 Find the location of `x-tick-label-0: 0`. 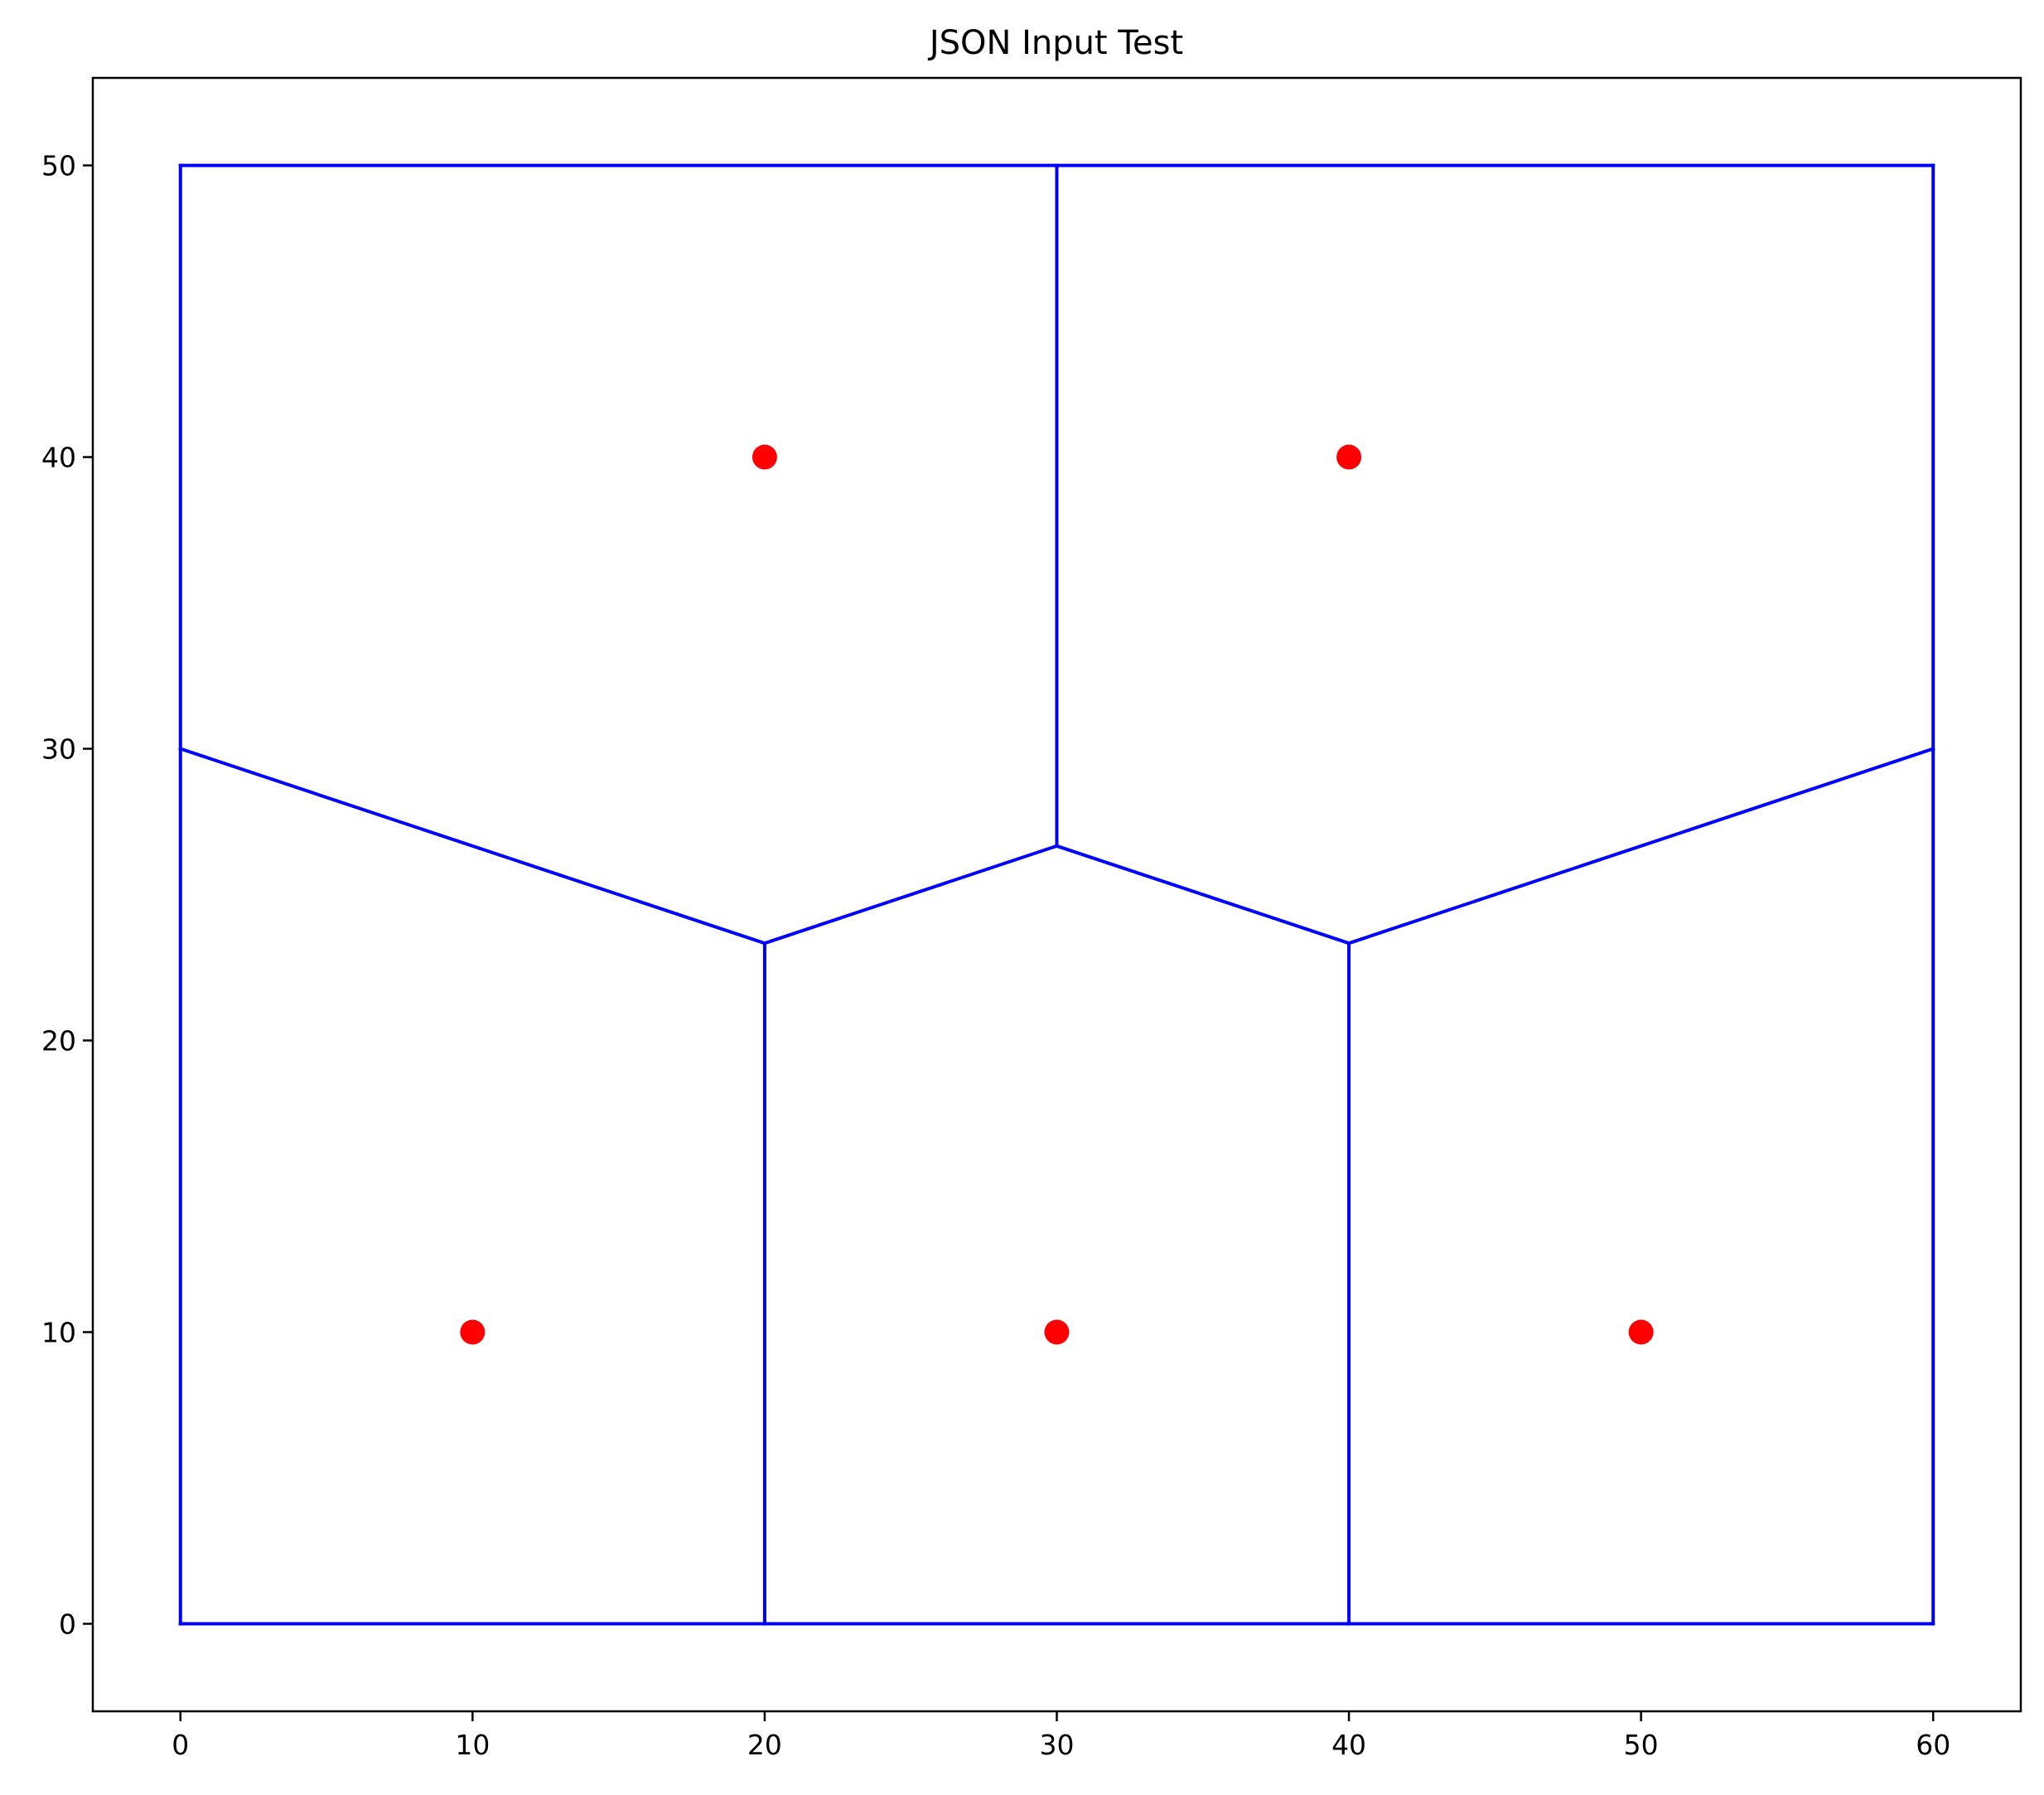

x-tick-label-0: 0 is located at coordinates (180, 1745).